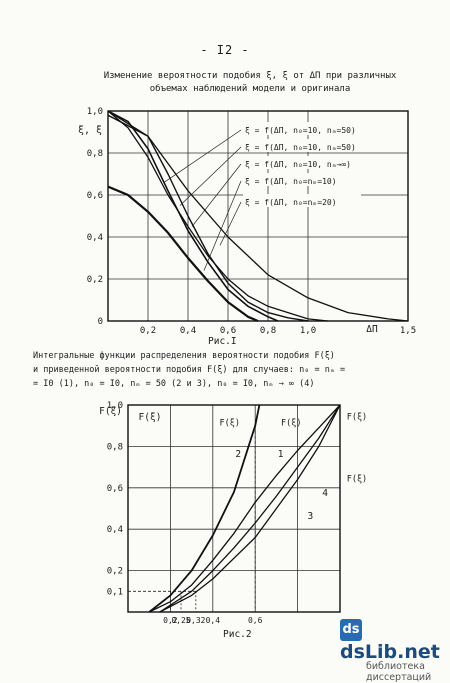  Describe the element at coordinates (408, 331) in the screenshot. I see `x-tick-label: 1,5` at that location.